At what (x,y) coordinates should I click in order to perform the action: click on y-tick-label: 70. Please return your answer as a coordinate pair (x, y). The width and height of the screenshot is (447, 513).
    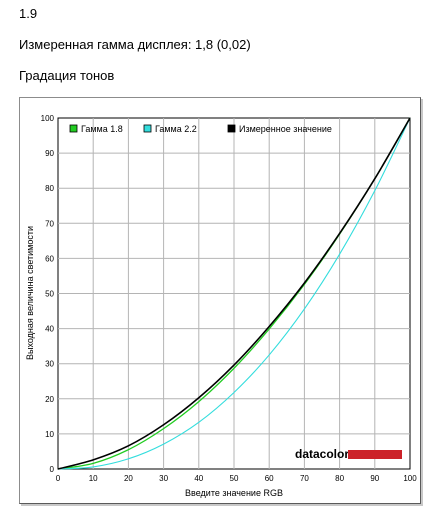
    Looking at the image, I should click on (49, 223).